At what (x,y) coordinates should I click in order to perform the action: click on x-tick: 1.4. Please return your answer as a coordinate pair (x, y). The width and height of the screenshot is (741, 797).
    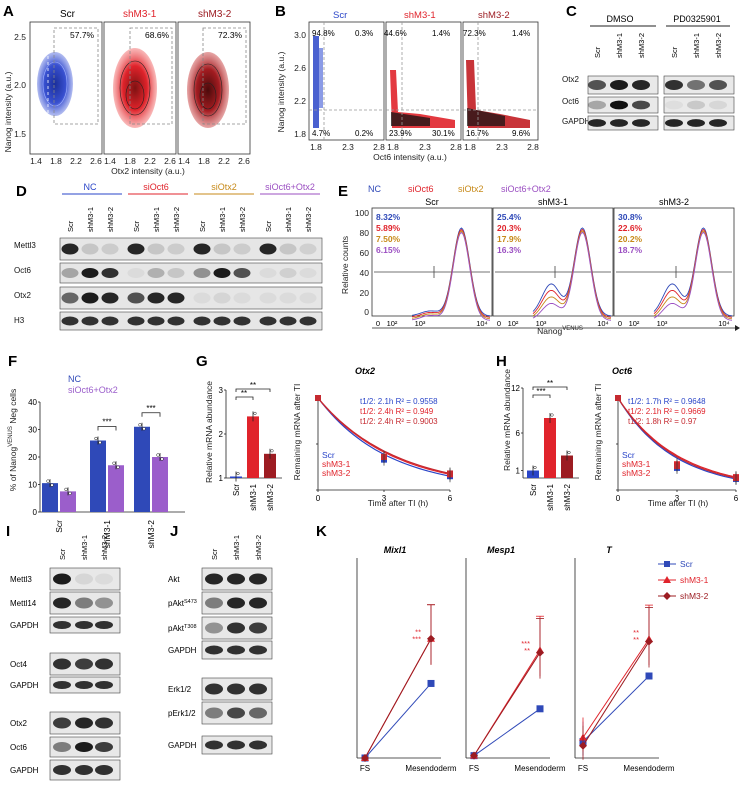
    Looking at the image, I should click on (110, 161).